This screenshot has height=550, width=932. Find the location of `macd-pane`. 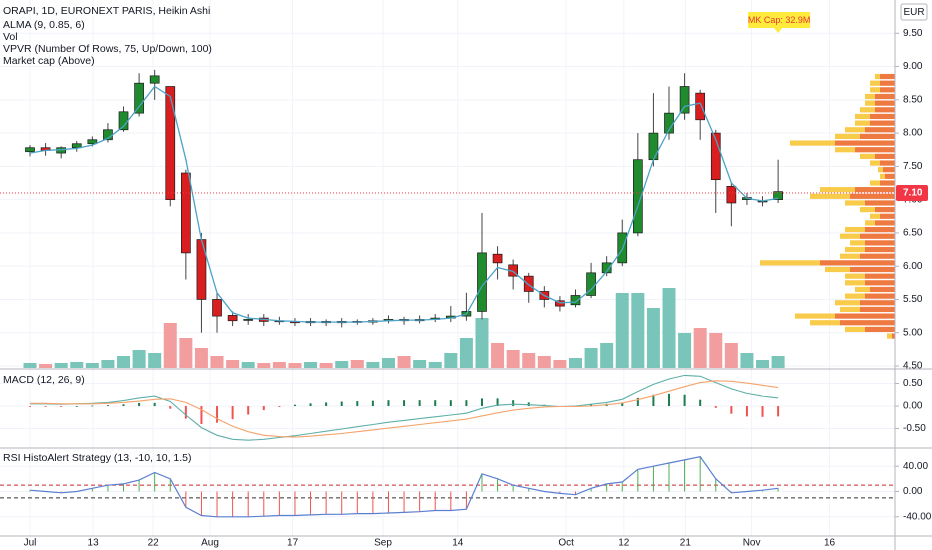

macd-pane is located at coordinates (404, 407).